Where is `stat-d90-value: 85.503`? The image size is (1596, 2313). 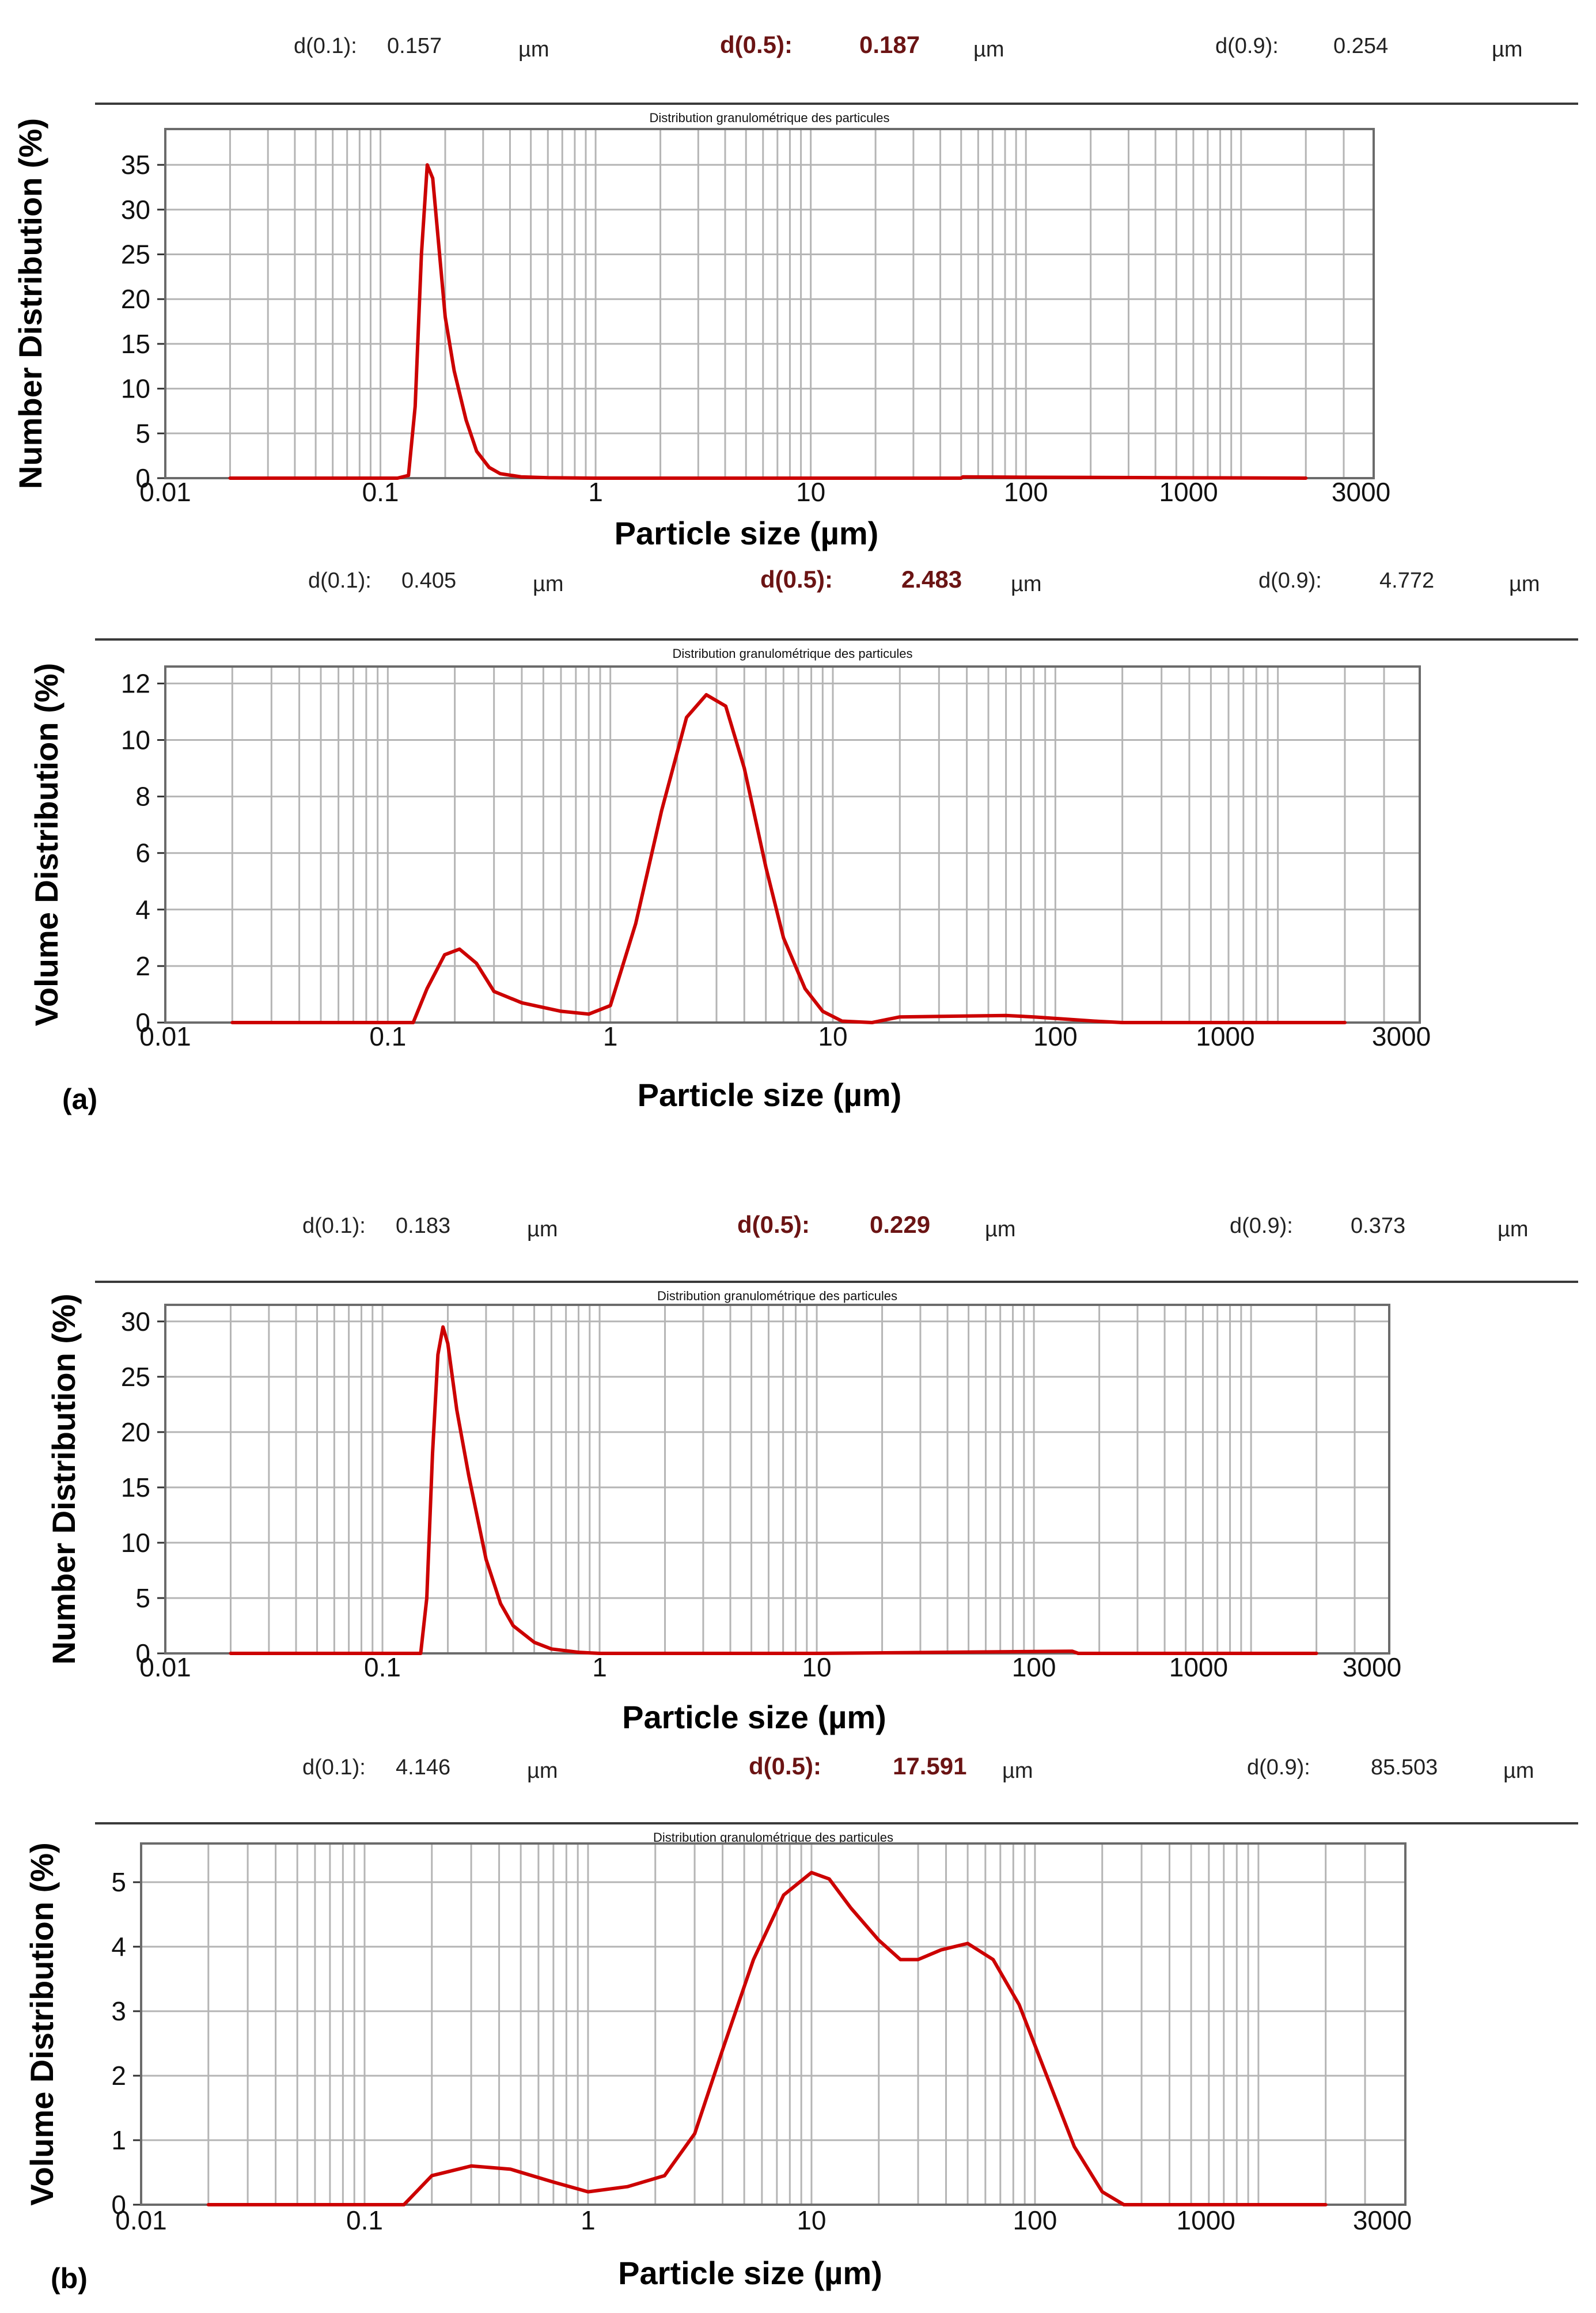
stat-d90-value: 85.503 is located at coordinates (1404, 1767).